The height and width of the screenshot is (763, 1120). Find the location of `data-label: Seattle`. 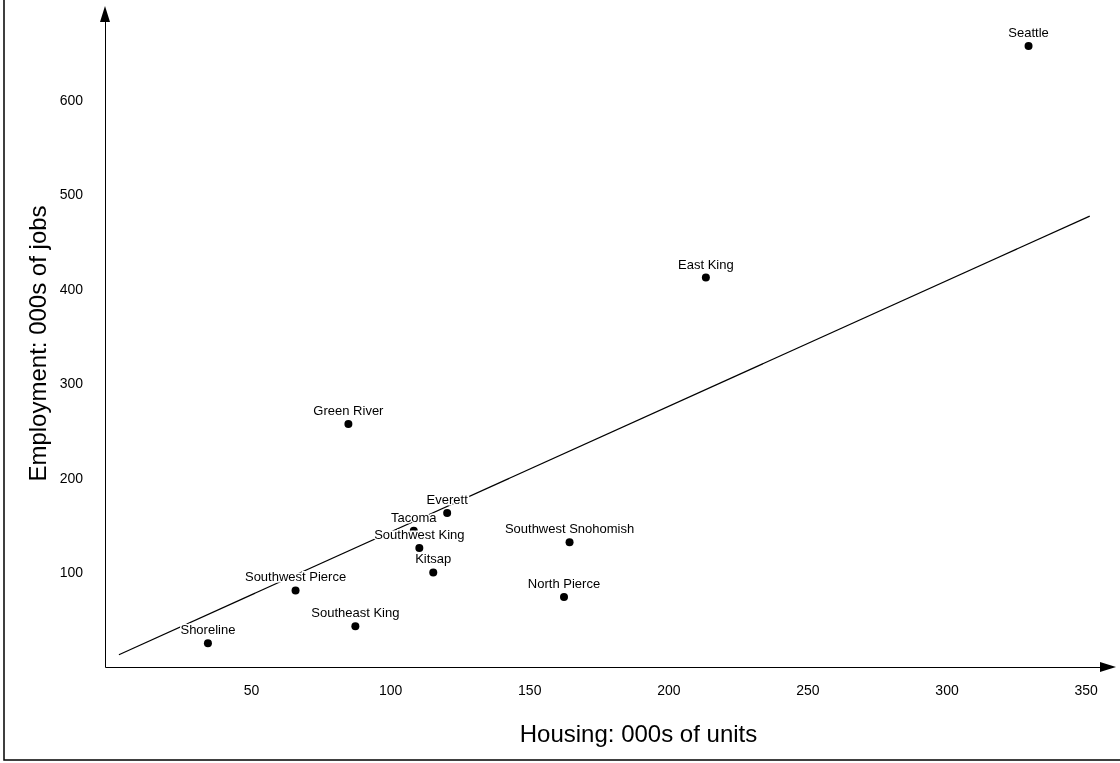

data-label: Seattle is located at coordinates (1028, 32).